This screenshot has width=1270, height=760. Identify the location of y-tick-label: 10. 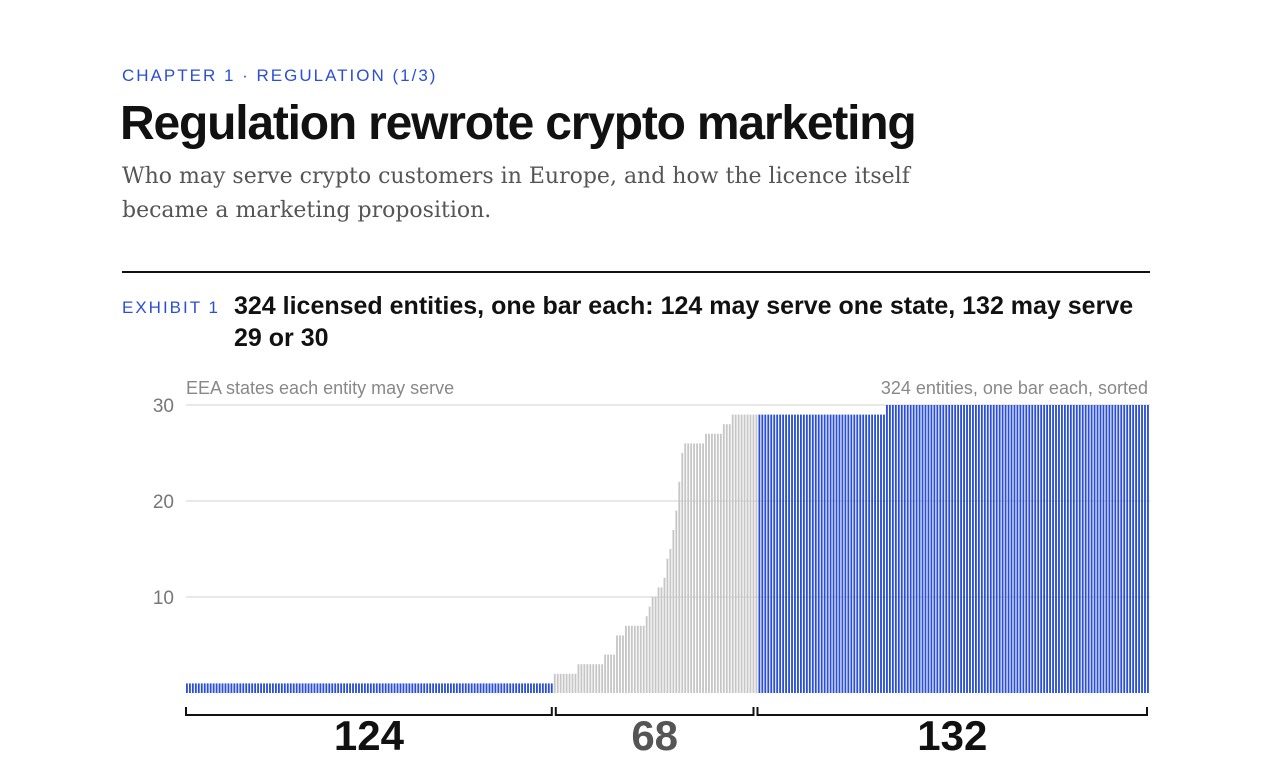
(163, 598).